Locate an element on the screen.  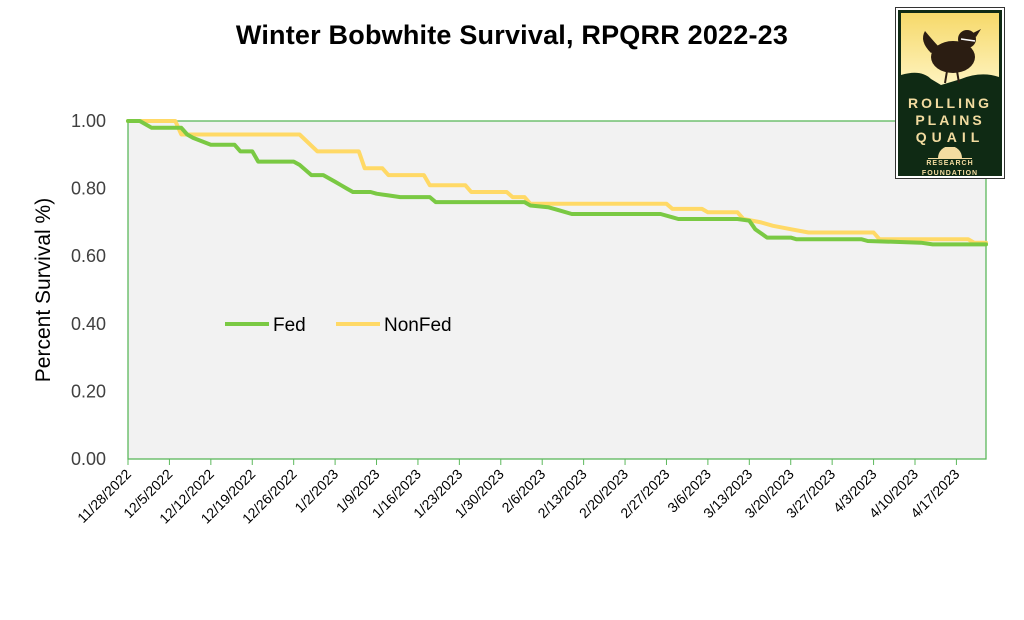
legend-label-fed: Fed is located at coordinates (289, 325).